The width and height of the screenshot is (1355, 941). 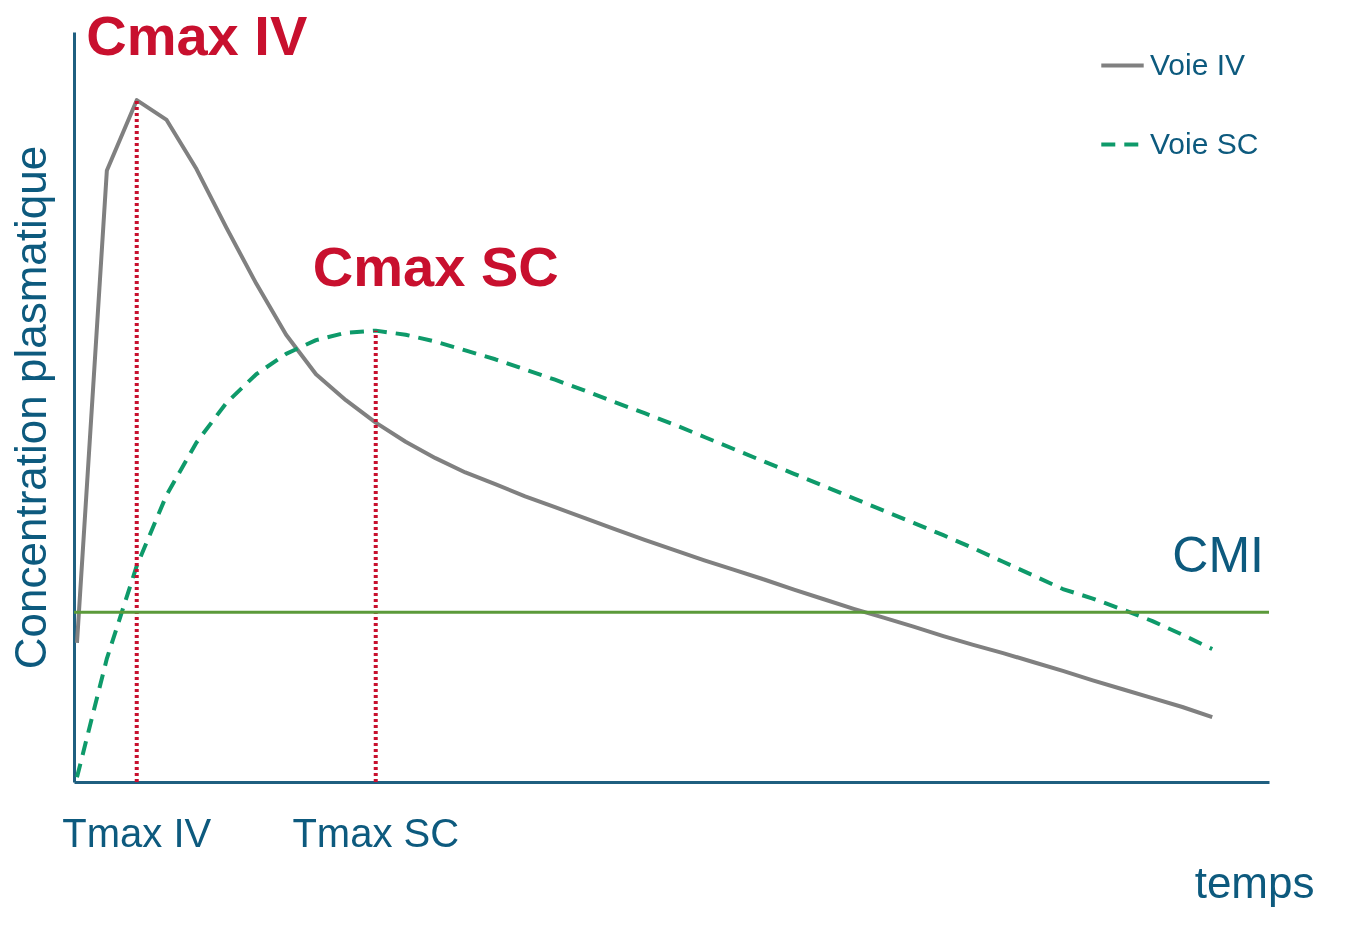 I want to click on x-tick-label: Tmax SC, so click(x=376, y=833).